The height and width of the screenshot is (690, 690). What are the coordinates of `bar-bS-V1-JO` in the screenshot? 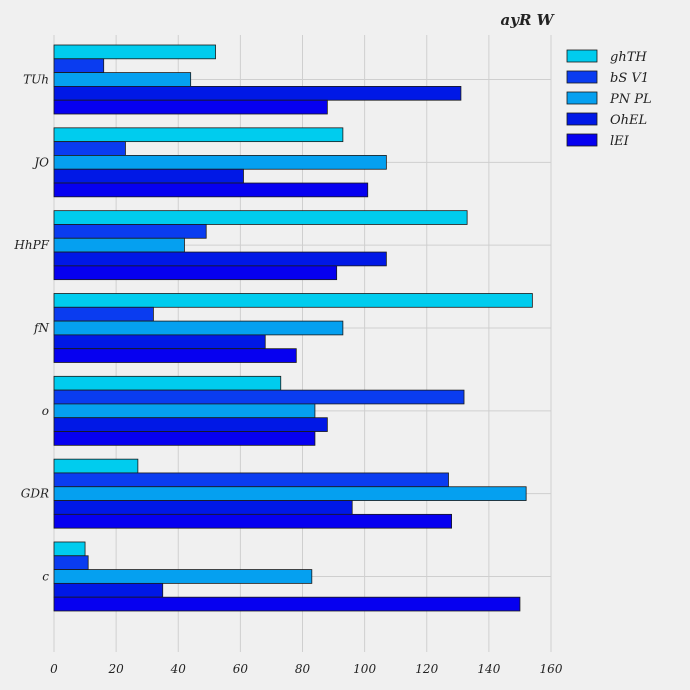 It's located at (89, 148).